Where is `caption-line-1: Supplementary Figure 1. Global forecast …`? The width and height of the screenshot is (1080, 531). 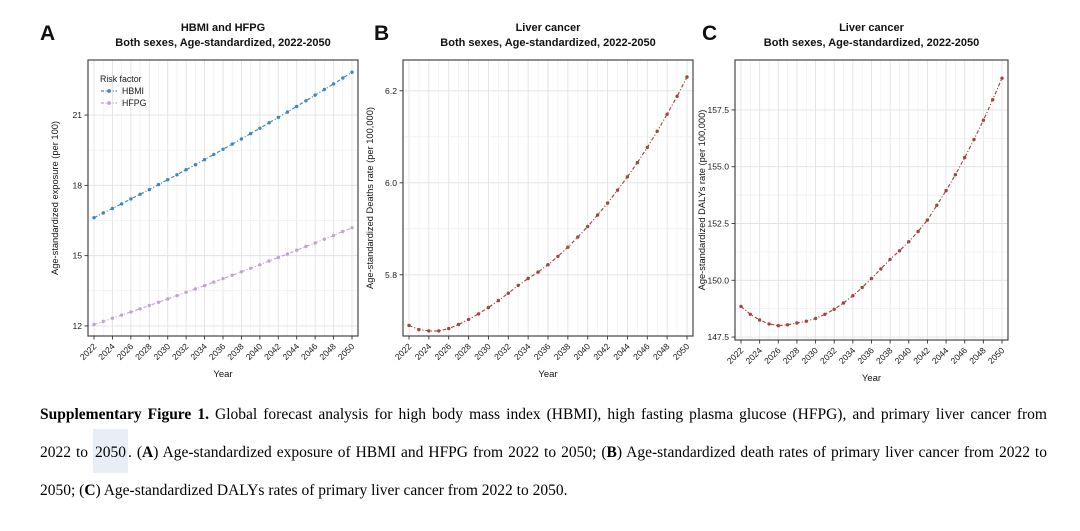
caption-line-1: Supplementary Figure 1. Global forecast … is located at coordinates (543, 415).